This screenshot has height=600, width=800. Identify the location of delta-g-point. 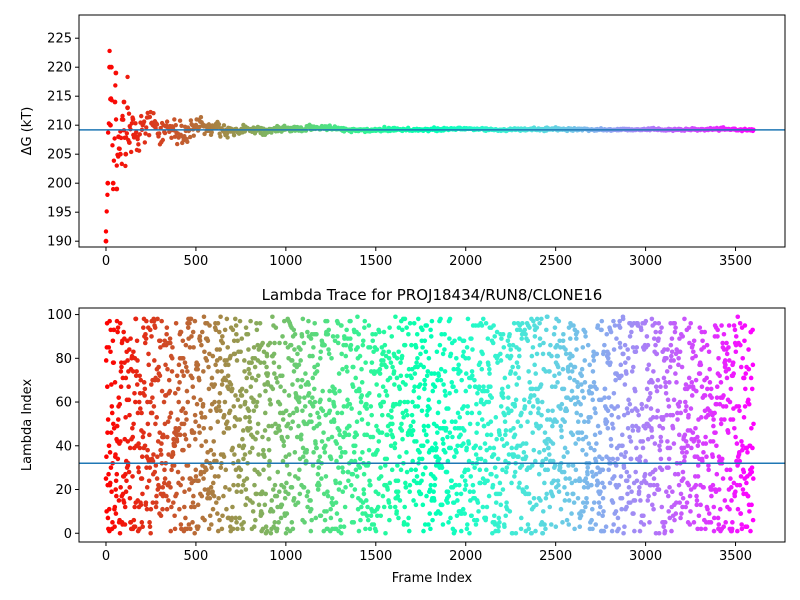
(219, 124).